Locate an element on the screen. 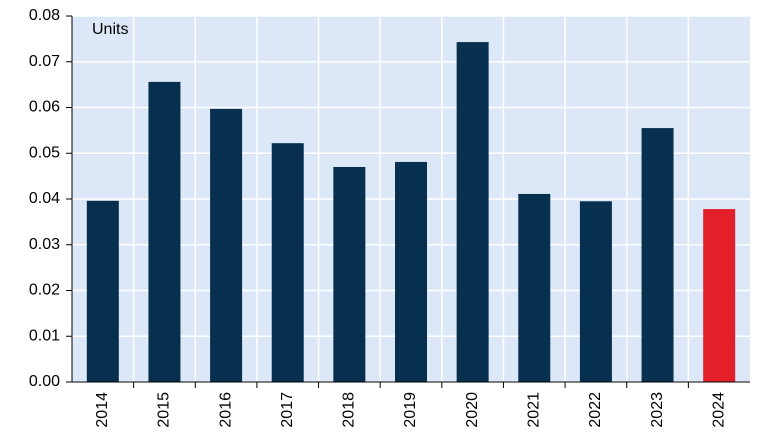 Image resolution: width=757 pixels, height=443 pixels. y-tick-label: 0.06 is located at coordinates (44, 107).